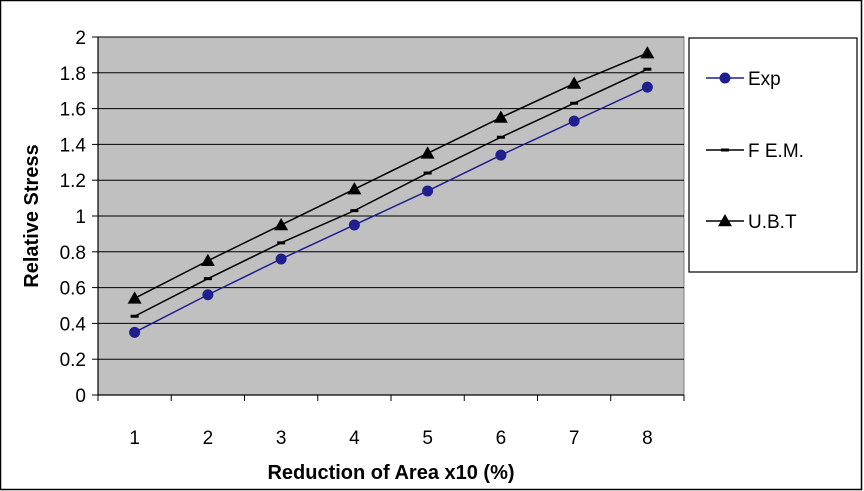  I want to click on y-tick-label: 1.2, so click(73, 181).